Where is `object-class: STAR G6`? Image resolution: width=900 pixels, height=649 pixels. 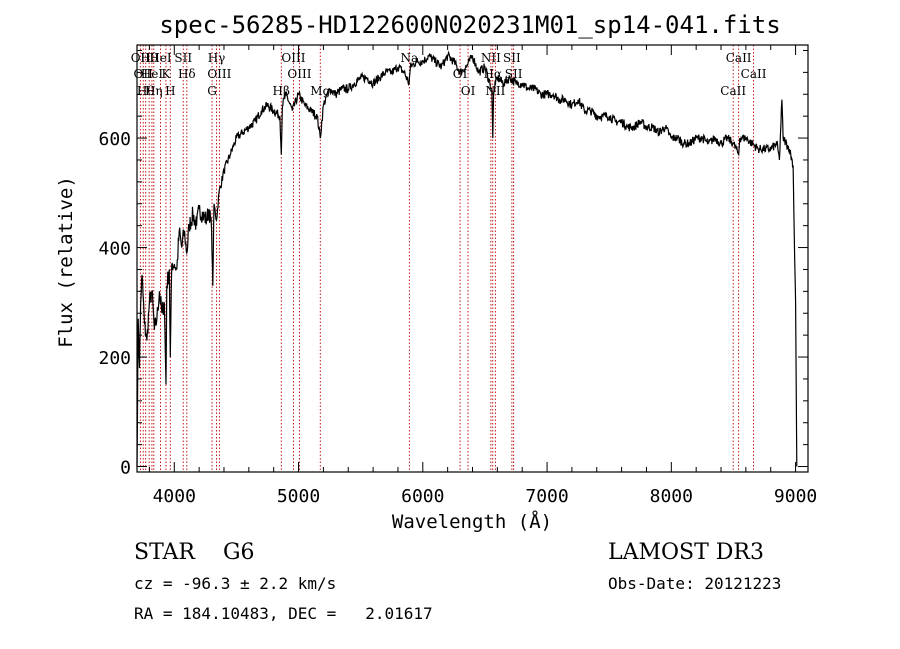 object-class: STAR G6 is located at coordinates (194, 552).